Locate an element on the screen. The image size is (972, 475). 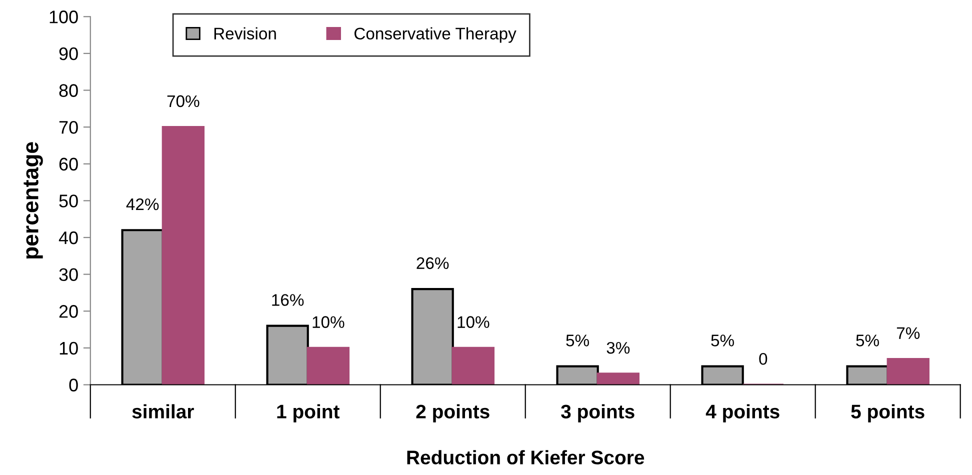
y-tick-label: 50 is located at coordinates (68, 201).